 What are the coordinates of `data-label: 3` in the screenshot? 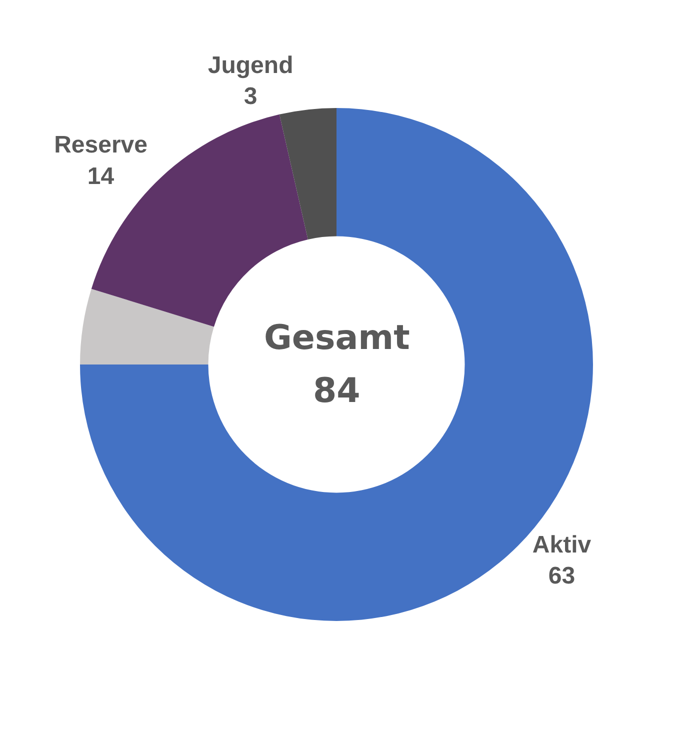 It's located at (251, 96).